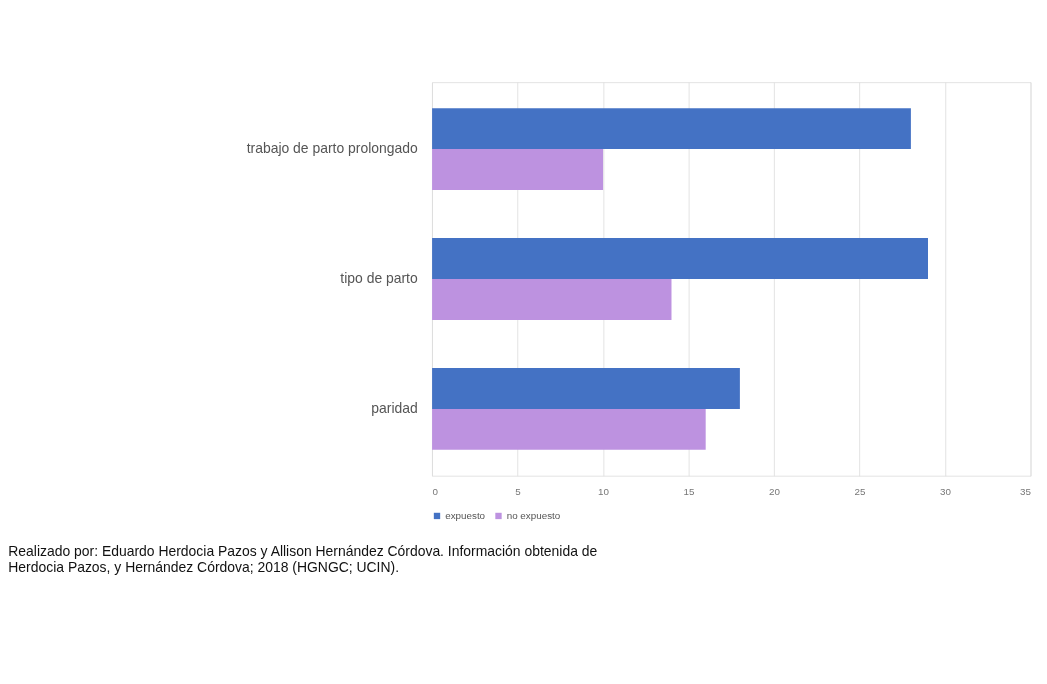 This screenshot has width=1047, height=684. What do you see at coordinates (394, 407) in the screenshot?
I see `y-tick-label: paridad` at bounding box center [394, 407].